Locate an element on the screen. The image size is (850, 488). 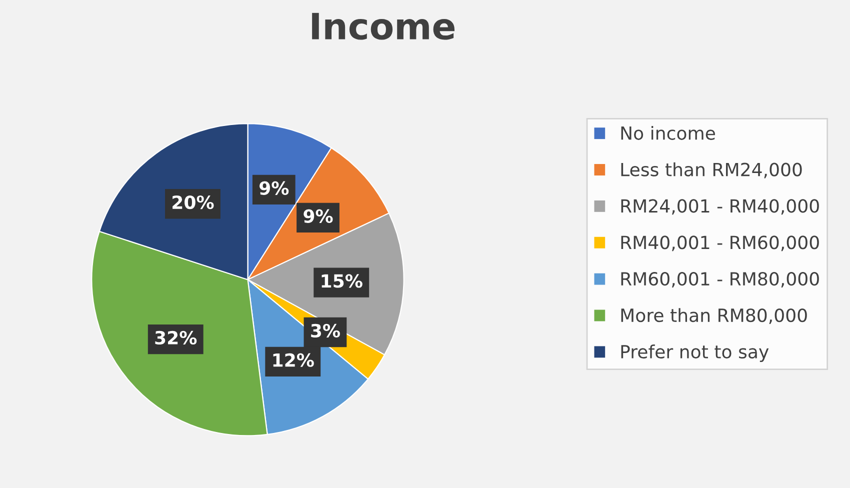
legend-label: Less than RM24,000 is located at coordinates (711, 170).